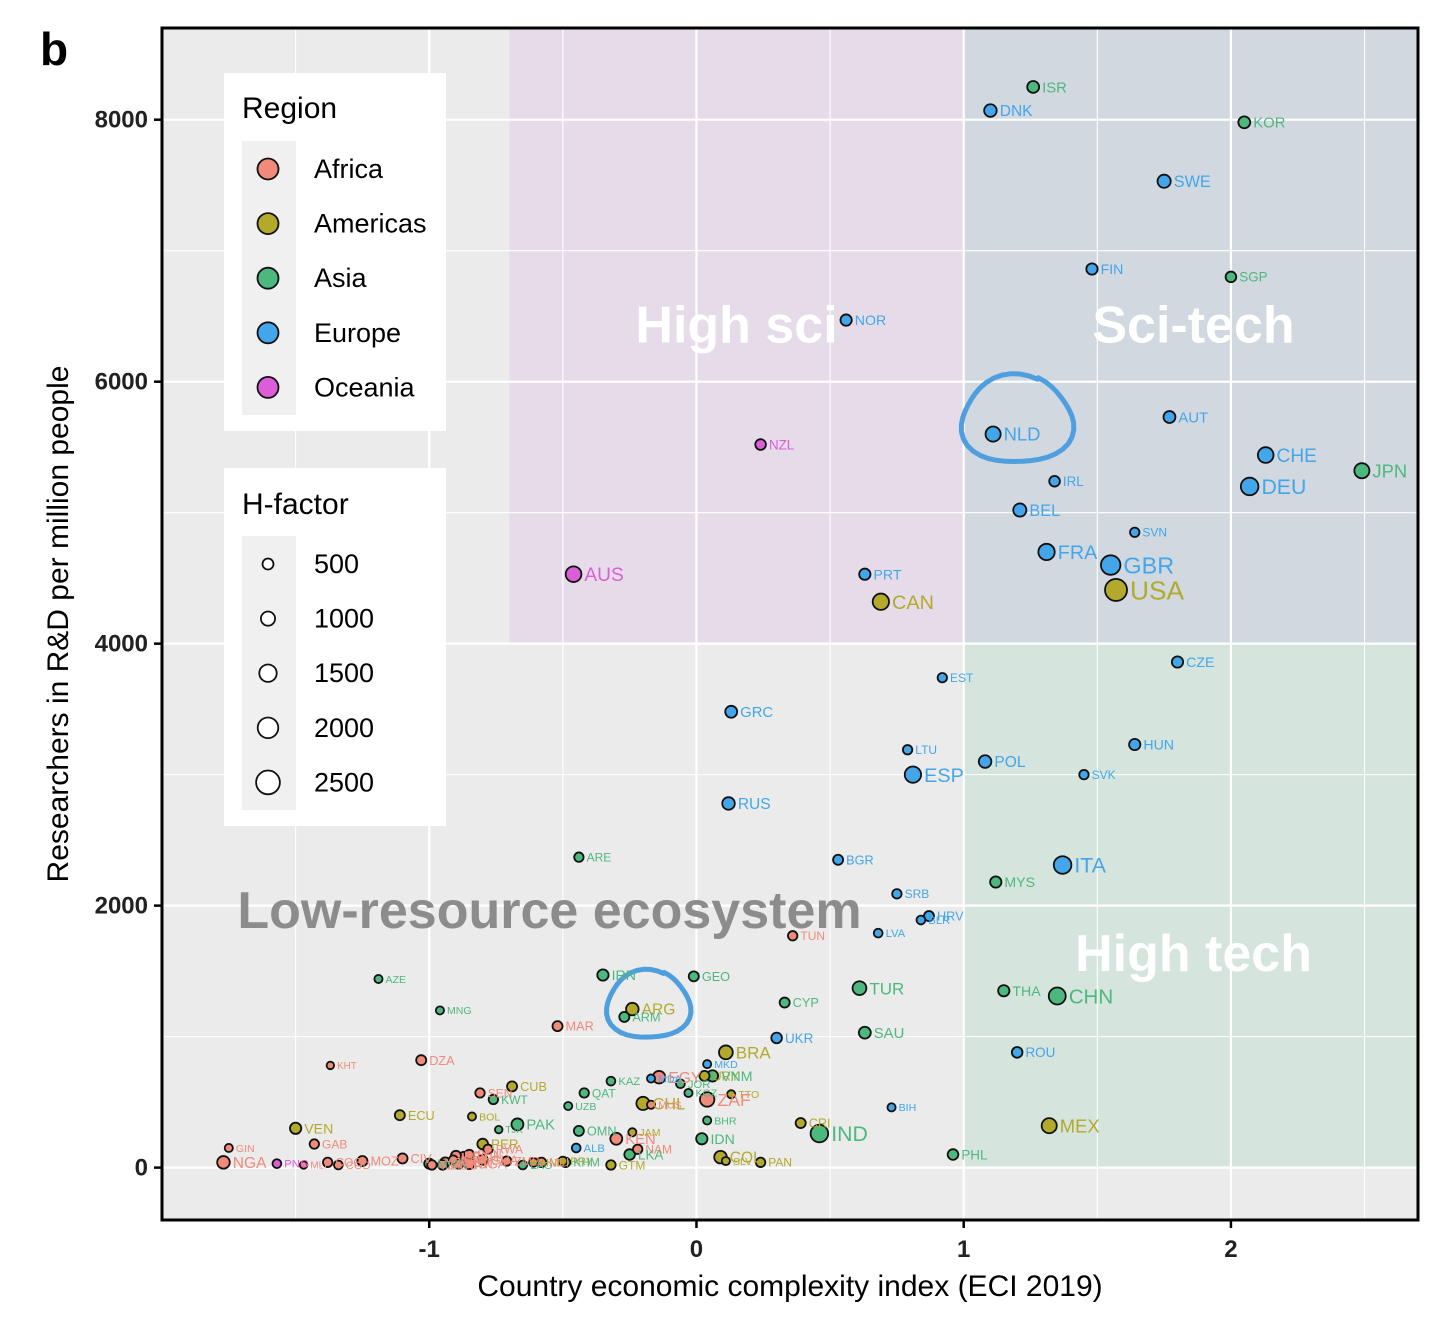 This screenshot has height=1320, width=1448. Describe the element at coordinates (442, 1165) in the screenshot. I see `point-mdg` at that location.